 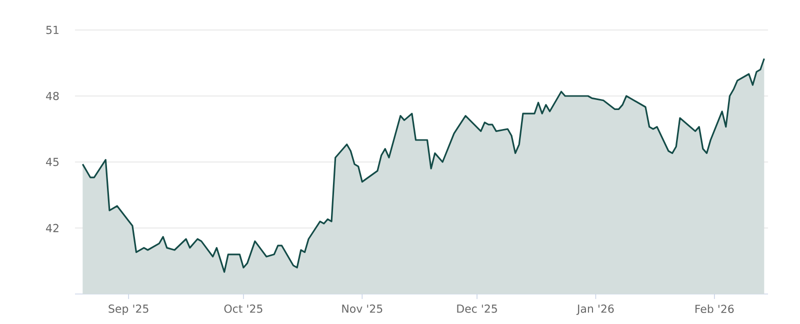 What do you see at coordinates (714, 309) in the screenshot?
I see `x-tick-label: Feb '26` at bounding box center [714, 309].